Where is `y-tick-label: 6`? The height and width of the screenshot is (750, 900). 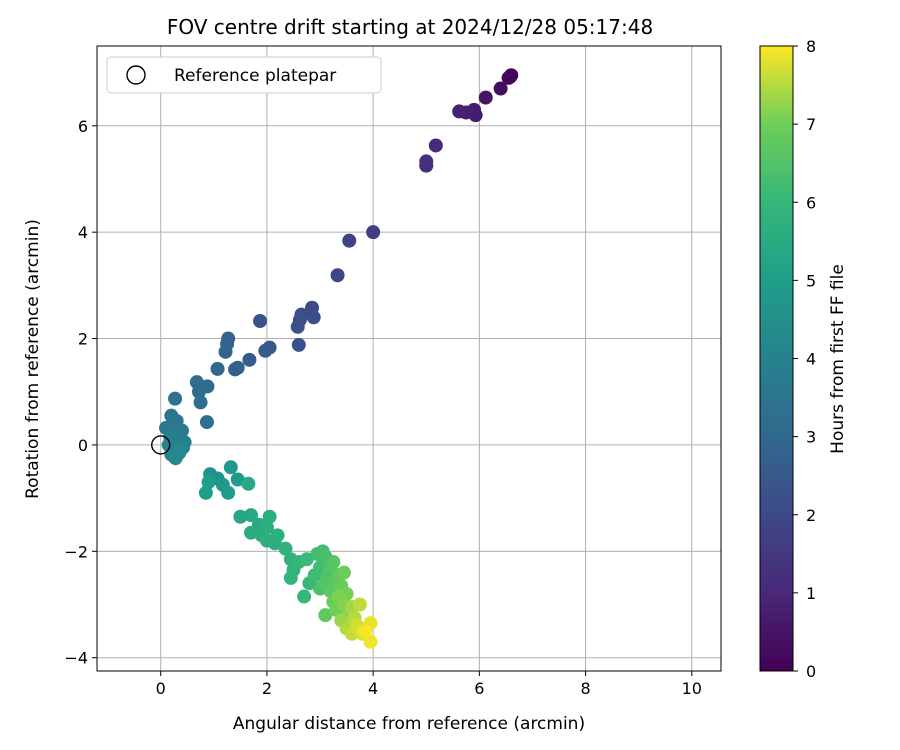
y-tick-label: 6 is located at coordinates (83, 126).